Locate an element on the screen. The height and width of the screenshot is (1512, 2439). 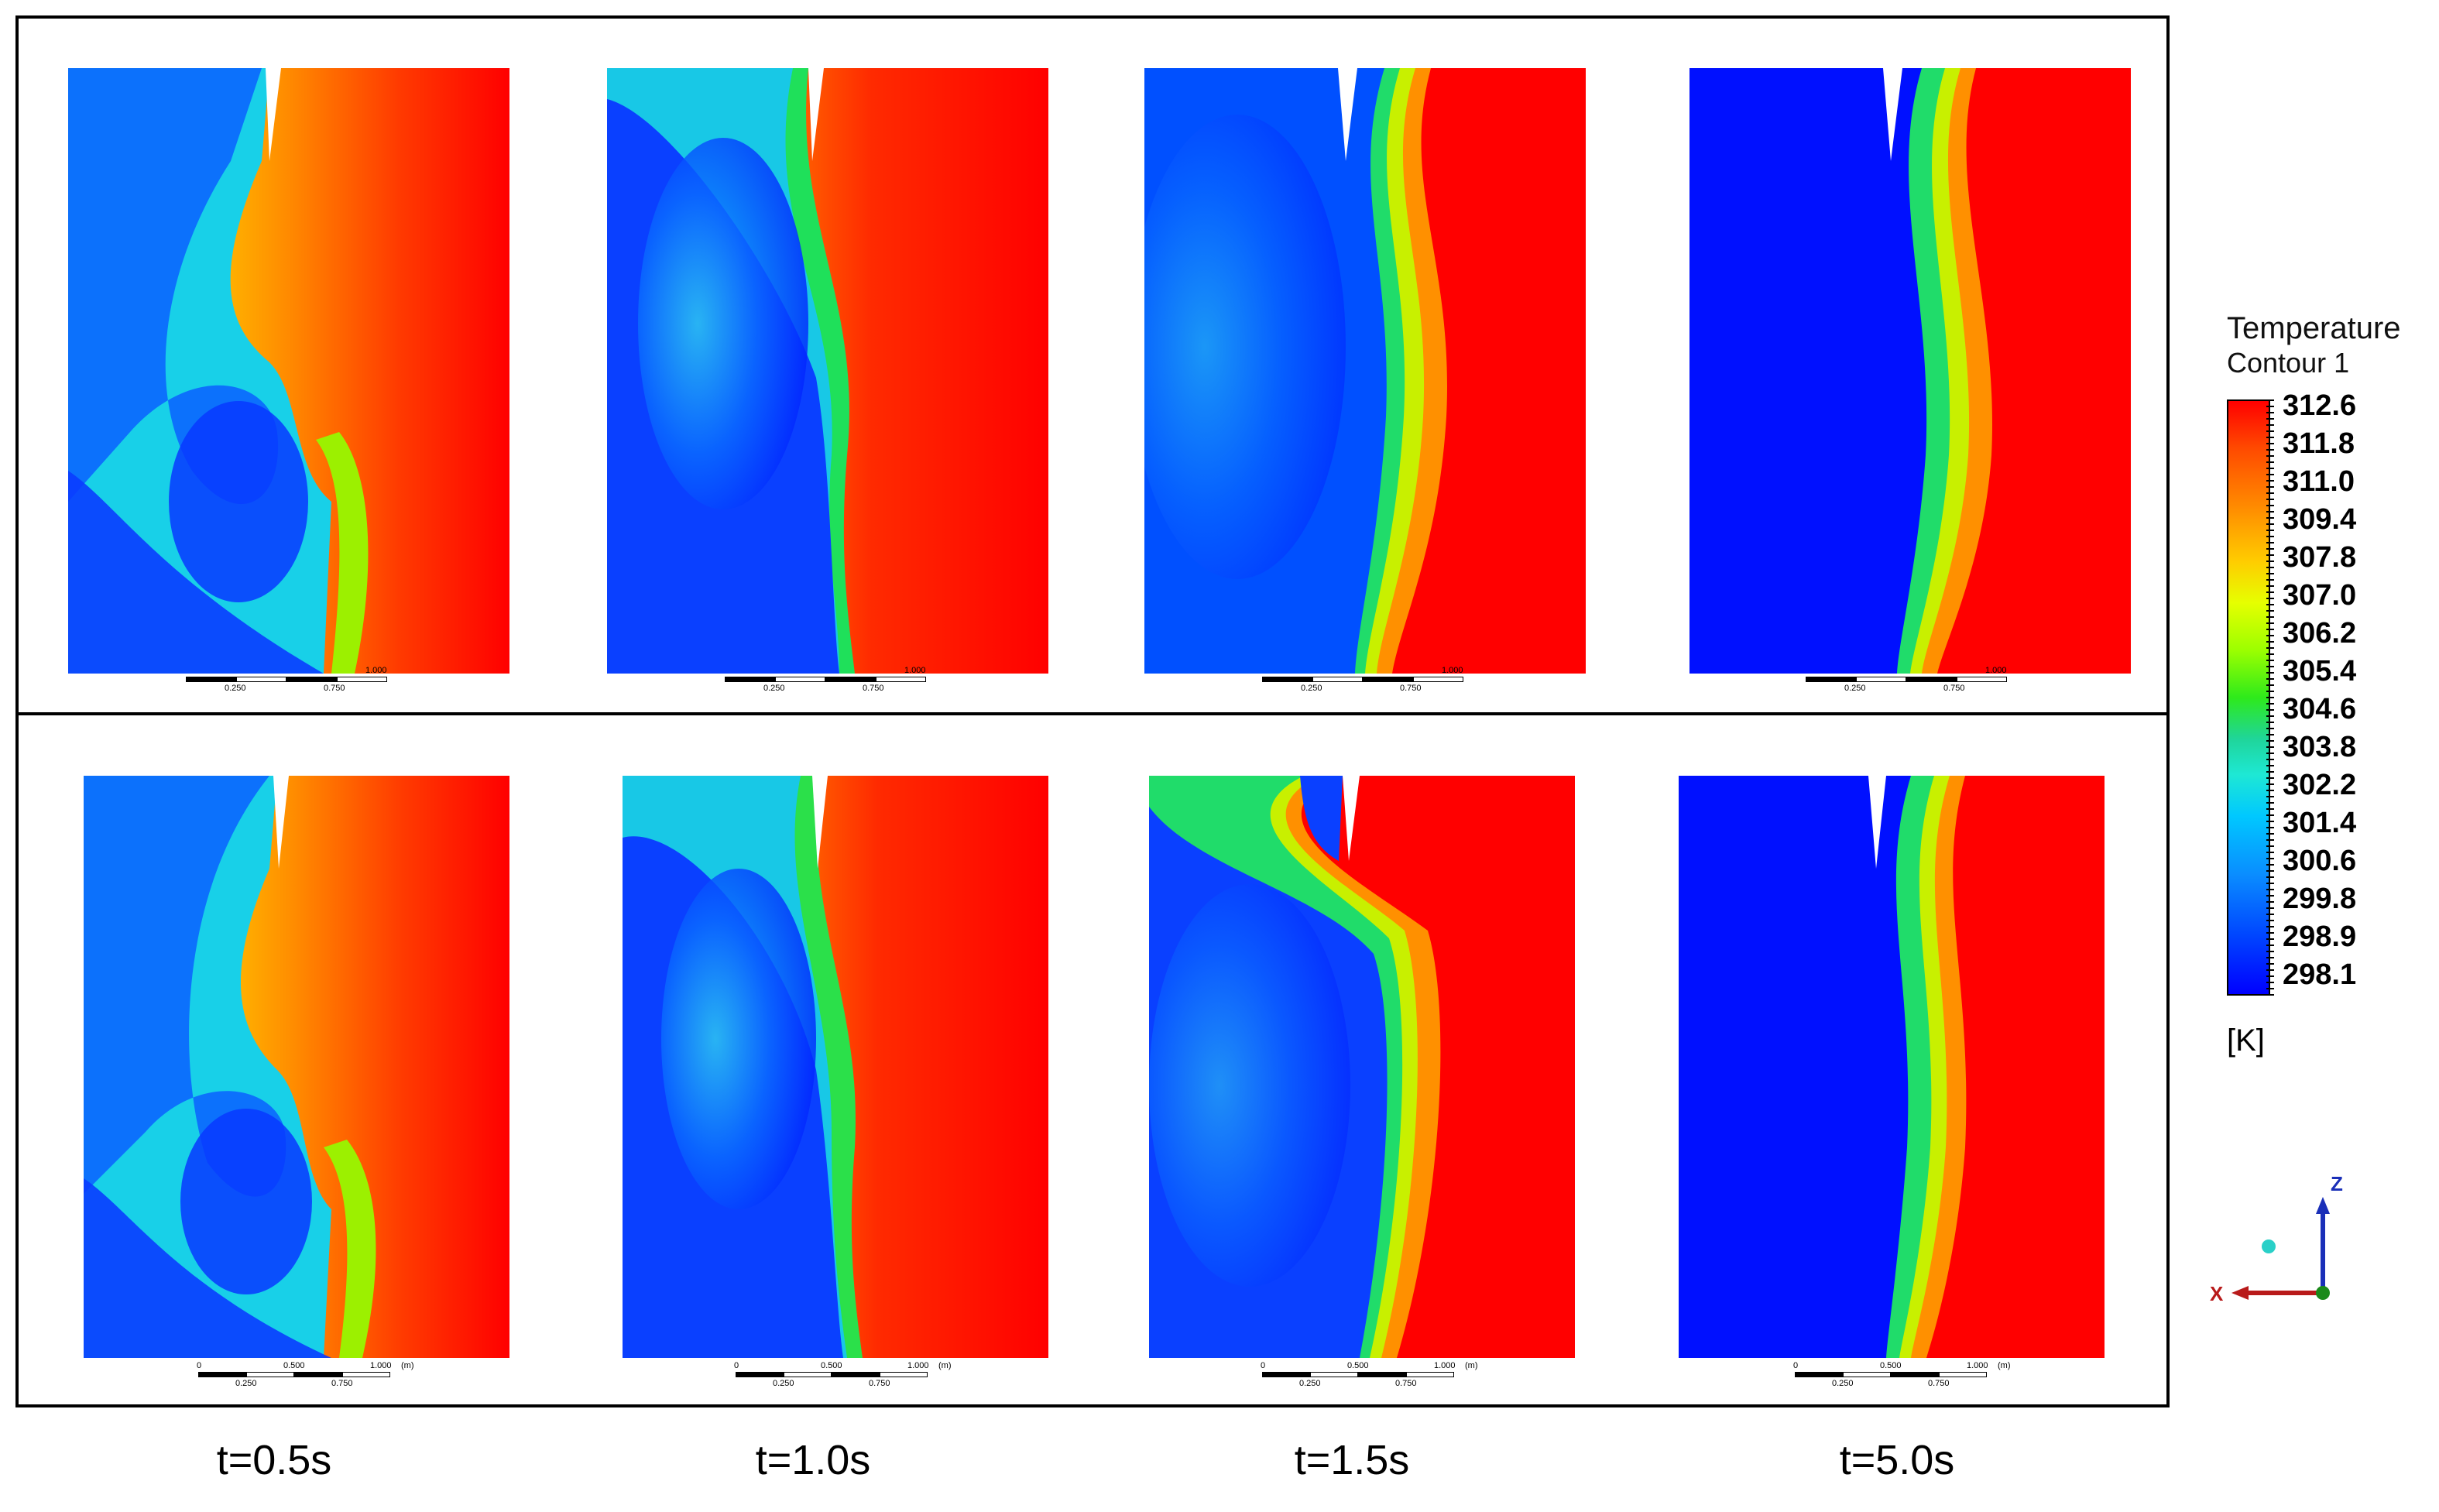
legend-value: 306.2 is located at coordinates (2320, 633).